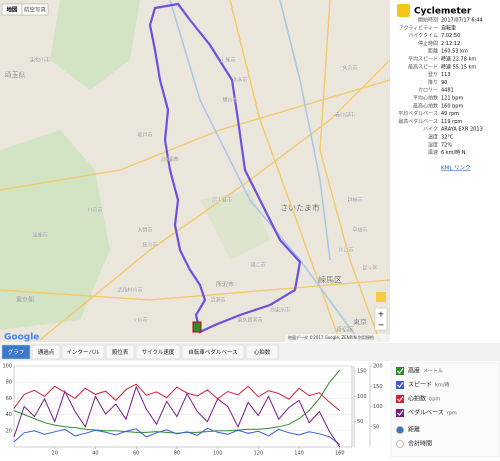 This screenshot has width=500, height=461. What do you see at coordinates (40, 60) in the screenshot?
I see `map-label: 東松山市` at bounding box center [40, 60].